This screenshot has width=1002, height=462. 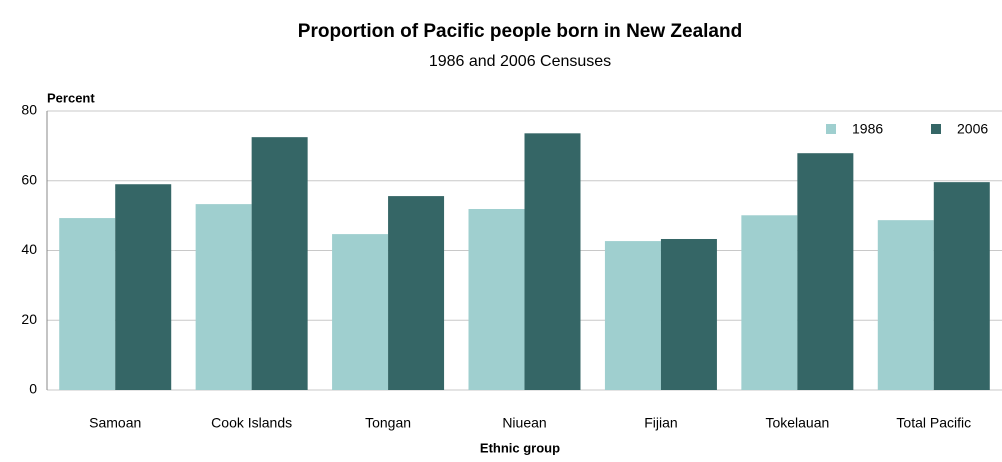 What do you see at coordinates (33, 389) in the screenshot?
I see `y-tick-label: 0` at bounding box center [33, 389].